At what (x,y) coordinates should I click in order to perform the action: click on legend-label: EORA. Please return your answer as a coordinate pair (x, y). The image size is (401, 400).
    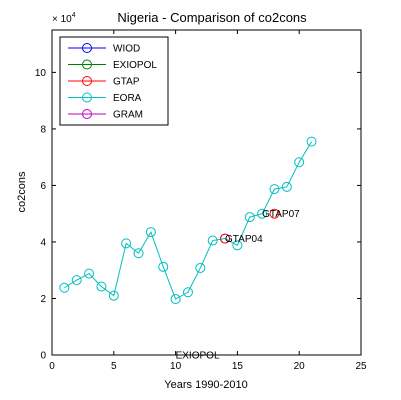
    Looking at the image, I should click on (127, 98).